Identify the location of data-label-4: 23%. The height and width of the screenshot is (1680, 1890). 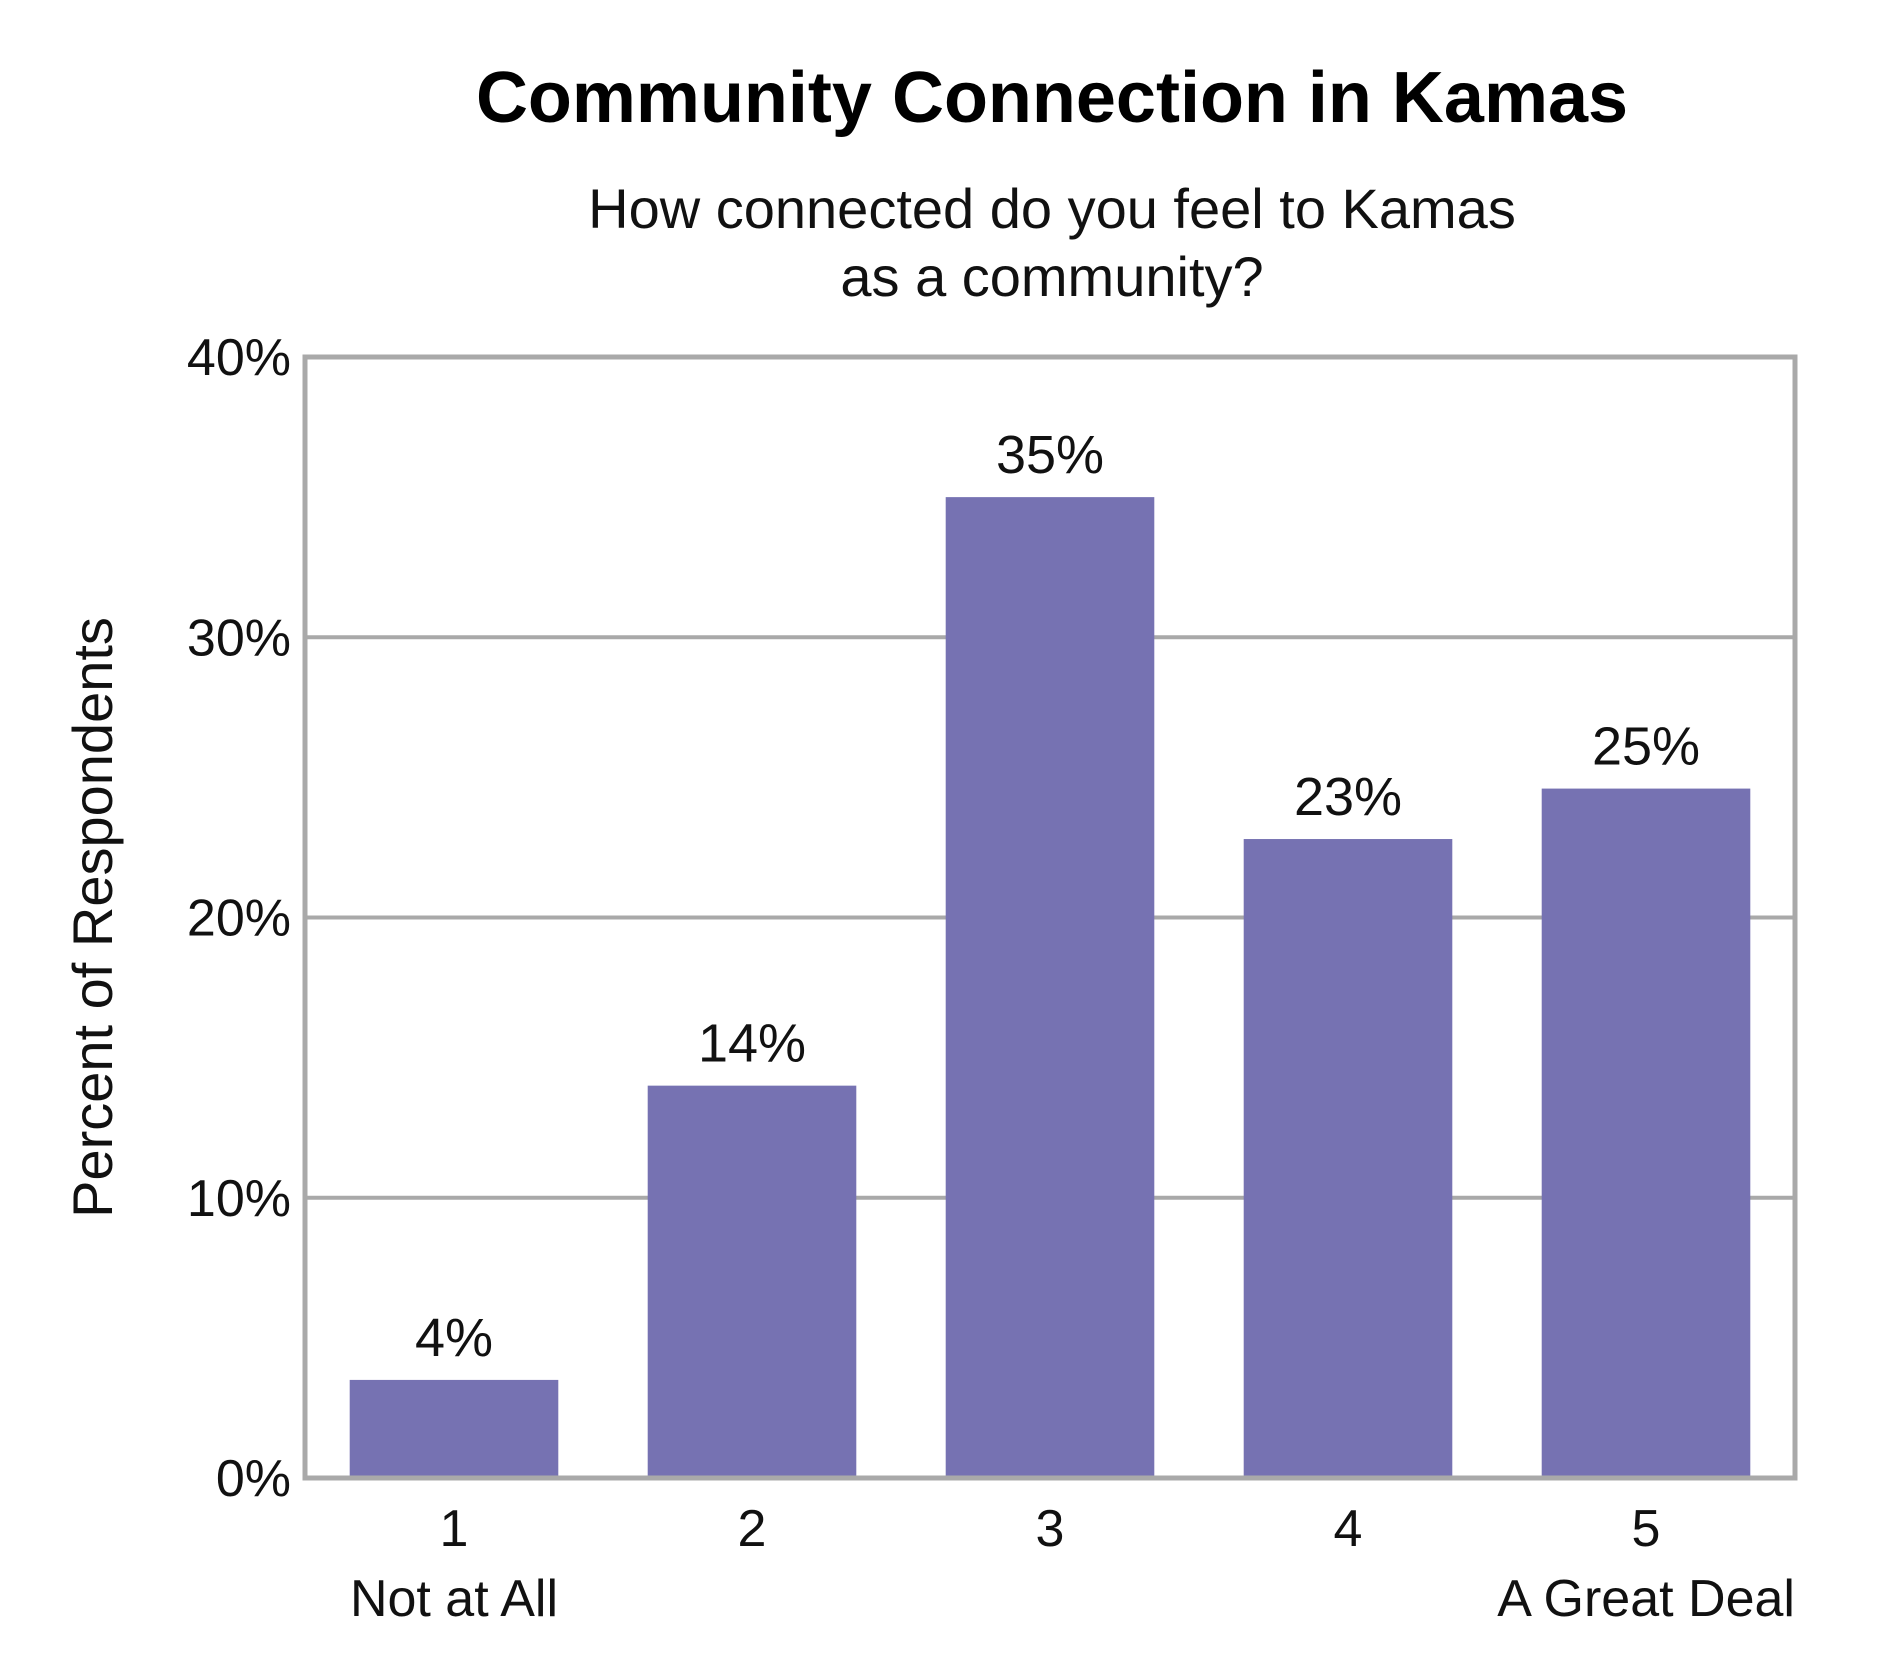
(1348, 797).